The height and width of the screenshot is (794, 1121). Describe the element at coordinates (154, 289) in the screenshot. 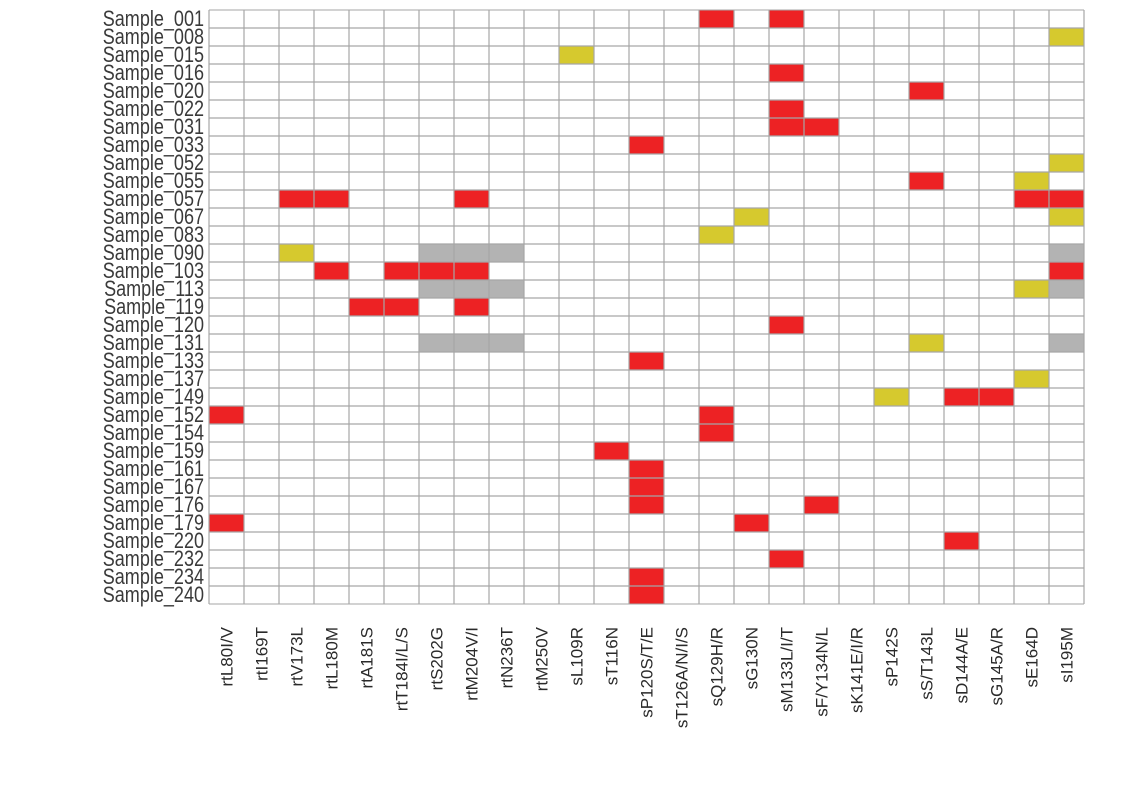

I see `row-label: Sample_113` at that location.